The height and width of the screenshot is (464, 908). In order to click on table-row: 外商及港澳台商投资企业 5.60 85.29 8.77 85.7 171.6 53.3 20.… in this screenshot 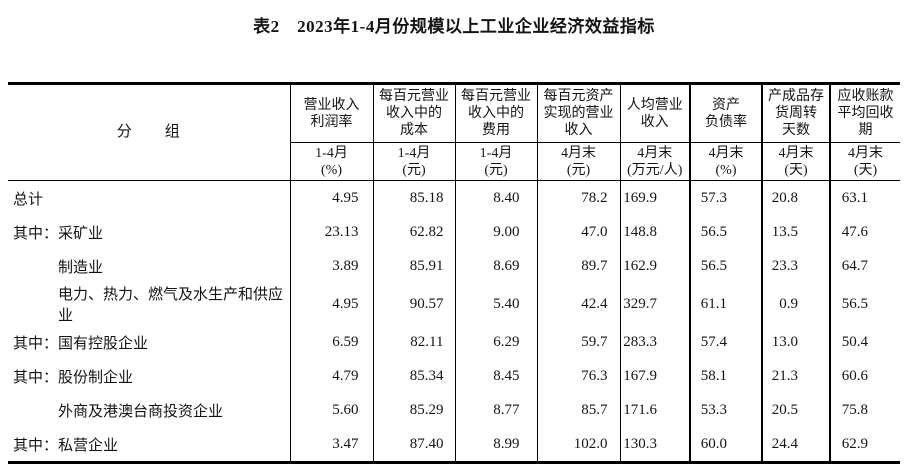, I will do `click(454, 410)`.